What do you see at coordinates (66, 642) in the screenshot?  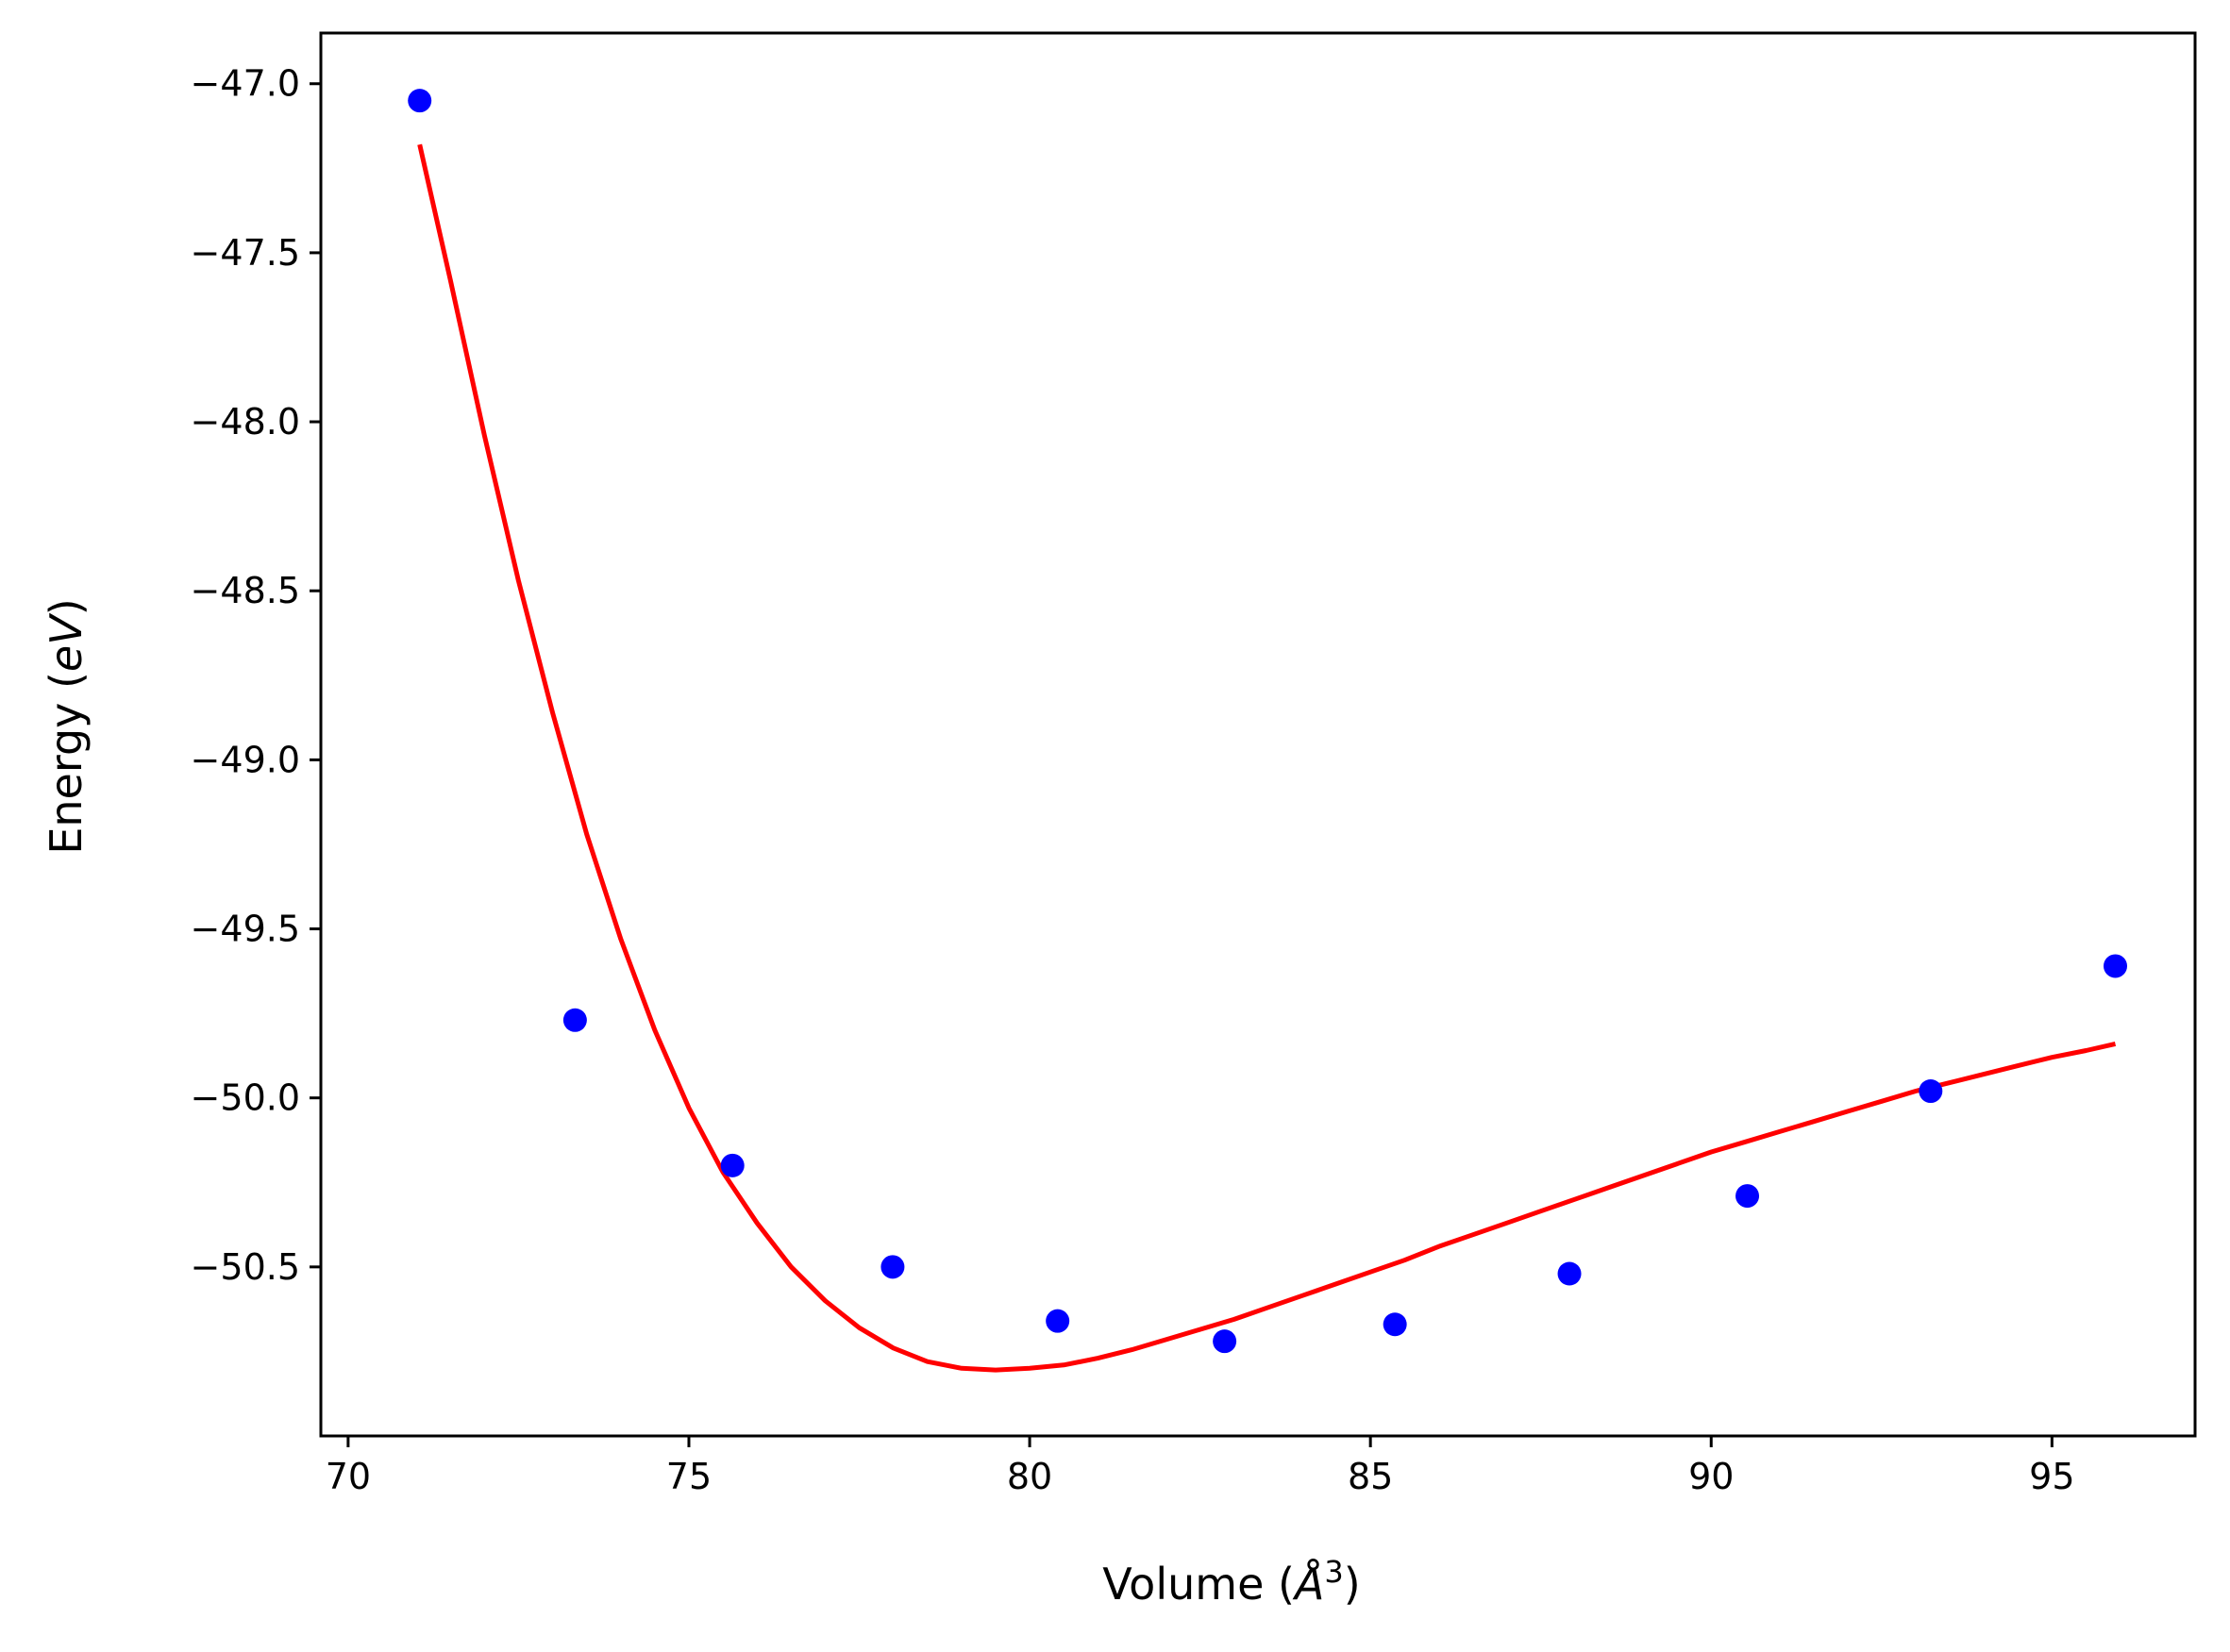 I see `y-axis-title-symbol: eV` at bounding box center [66, 642].